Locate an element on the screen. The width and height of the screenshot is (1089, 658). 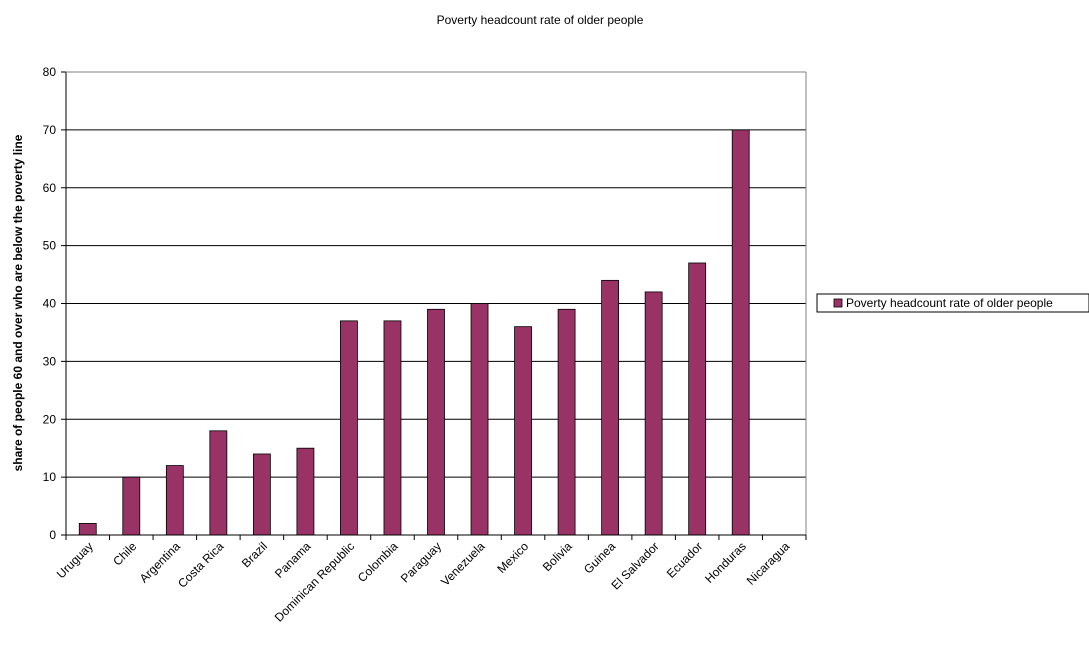
y-tick-labels: 0 10 20 30 40 50 60 70 80 is located at coordinates (50, 303).